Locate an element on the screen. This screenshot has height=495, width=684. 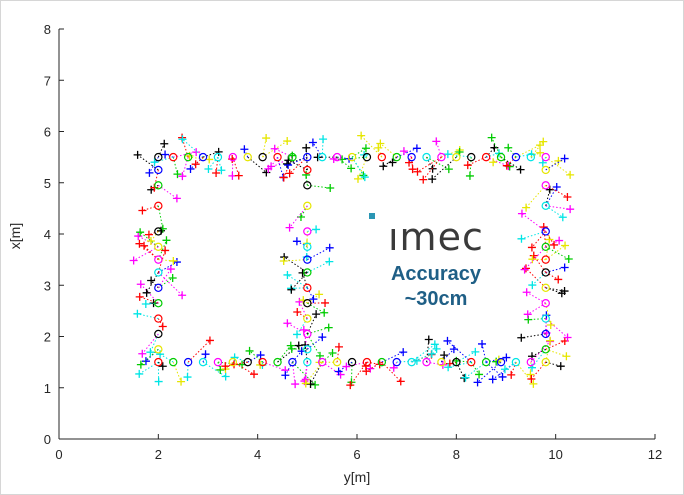
x-axis-label: y[m] is located at coordinates (357, 477).